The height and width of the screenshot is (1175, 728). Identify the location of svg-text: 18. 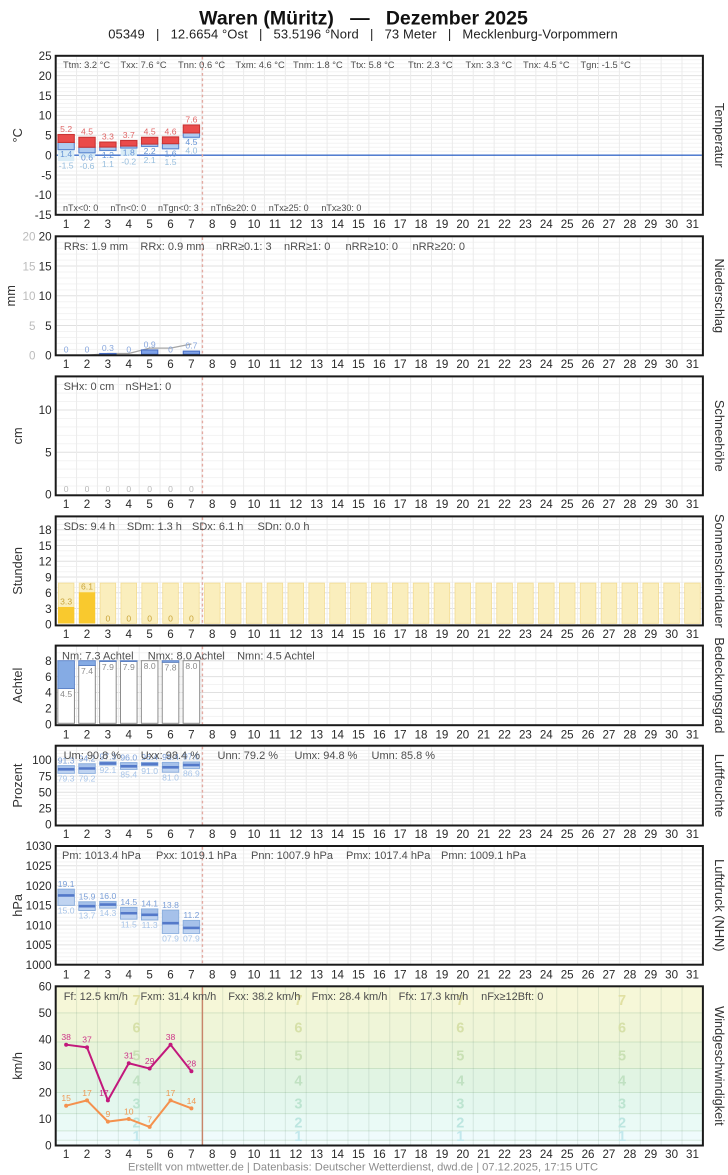
(45, 530).